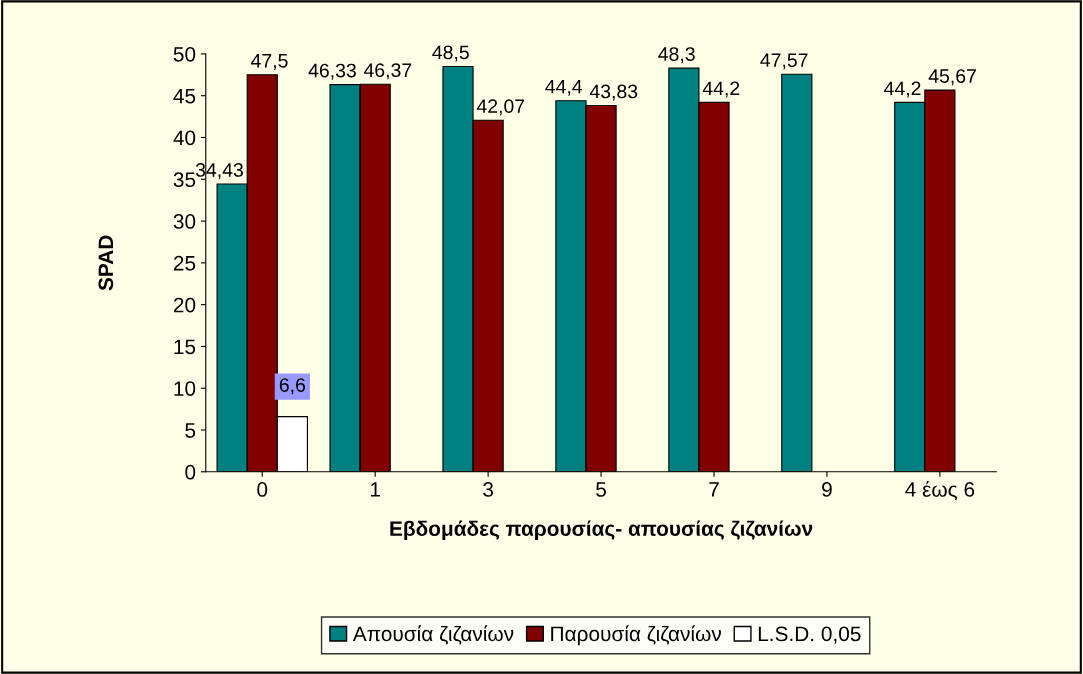 Image resolution: width=1083 pixels, height=674 pixels. Describe the element at coordinates (292, 386) in the screenshot. I see `data-label: 6,6` at that location.